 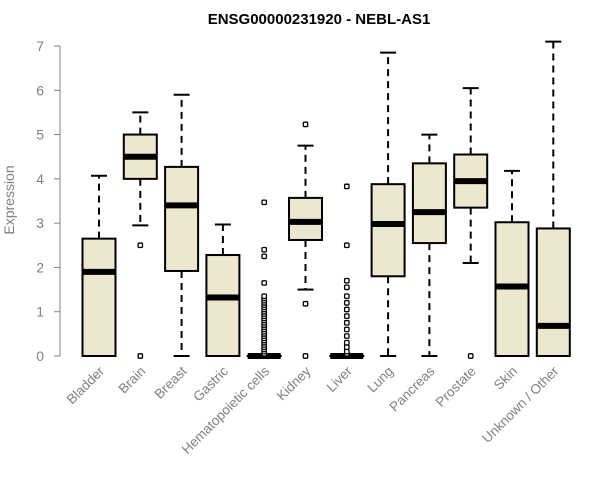 I want to click on box-pancreas, so click(x=429, y=245).